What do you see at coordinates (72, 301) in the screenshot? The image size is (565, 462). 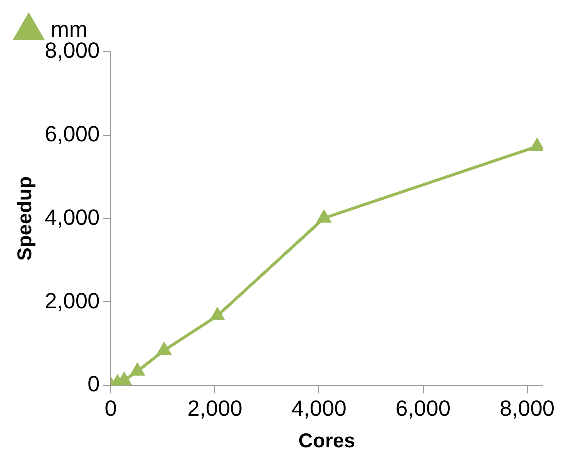 I see `y-tick-label: 2,000` at bounding box center [72, 301].